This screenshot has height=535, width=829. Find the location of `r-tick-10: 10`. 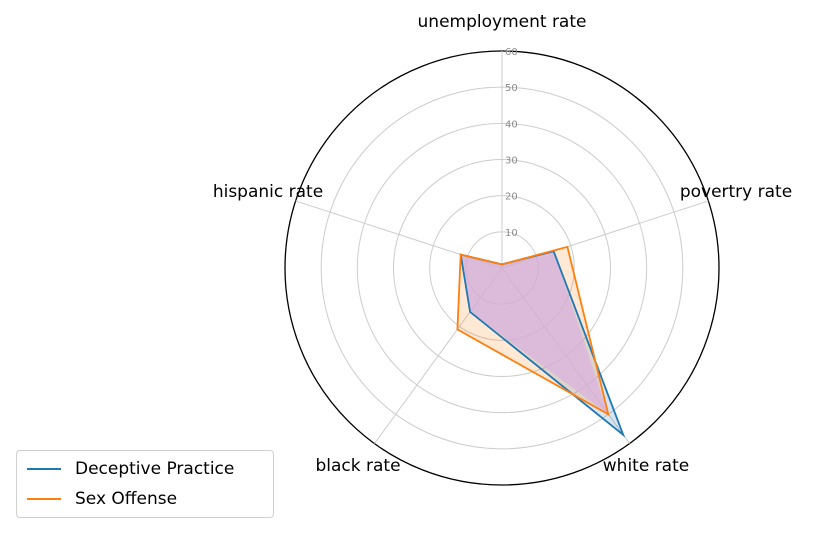

r-tick-10: 10 is located at coordinates (511, 233).